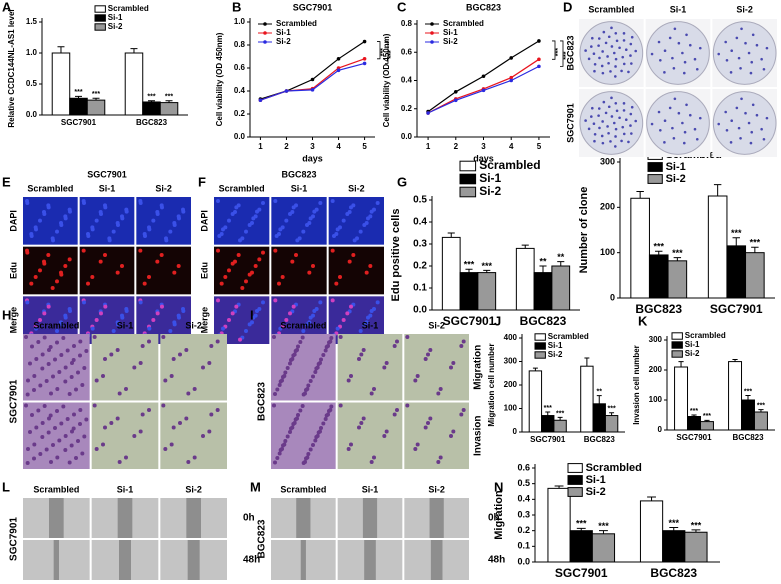 The width and height of the screenshot is (781, 584). Describe the element at coordinates (356, 270) in the screenshot. I see `image` at that location.